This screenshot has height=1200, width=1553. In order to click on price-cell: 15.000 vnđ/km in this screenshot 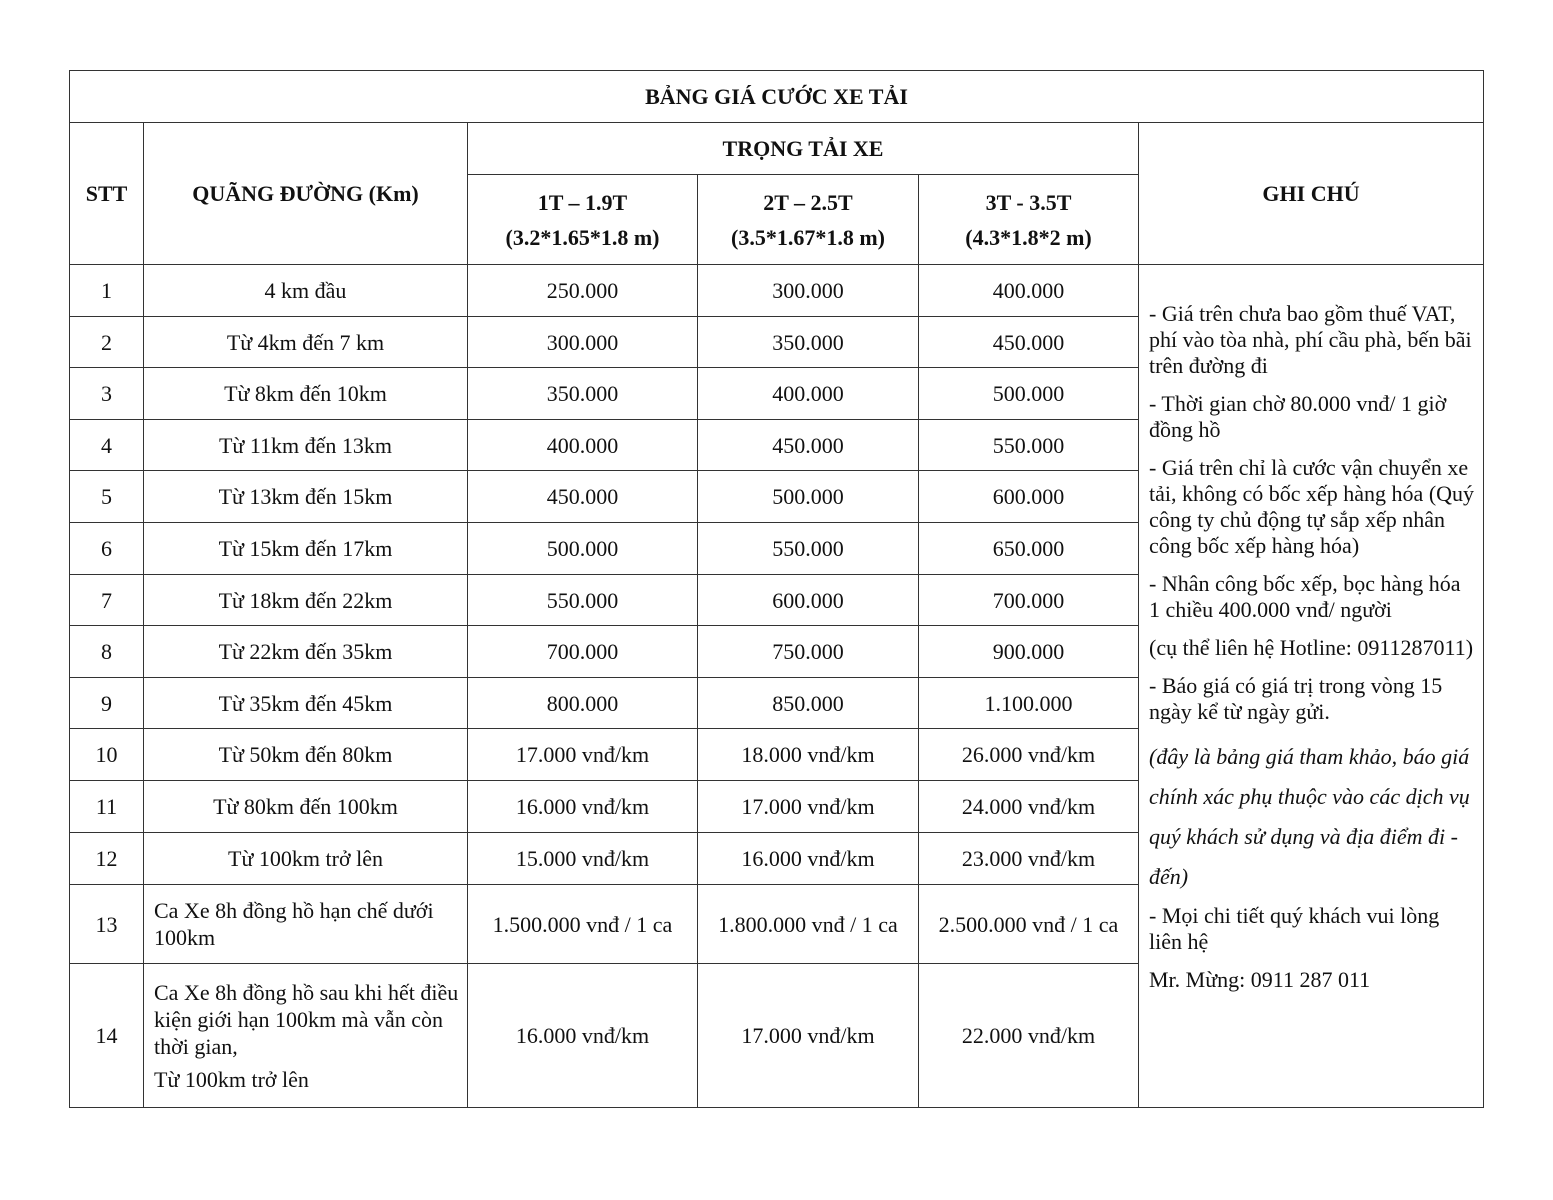, I will do `click(582, 858)`.